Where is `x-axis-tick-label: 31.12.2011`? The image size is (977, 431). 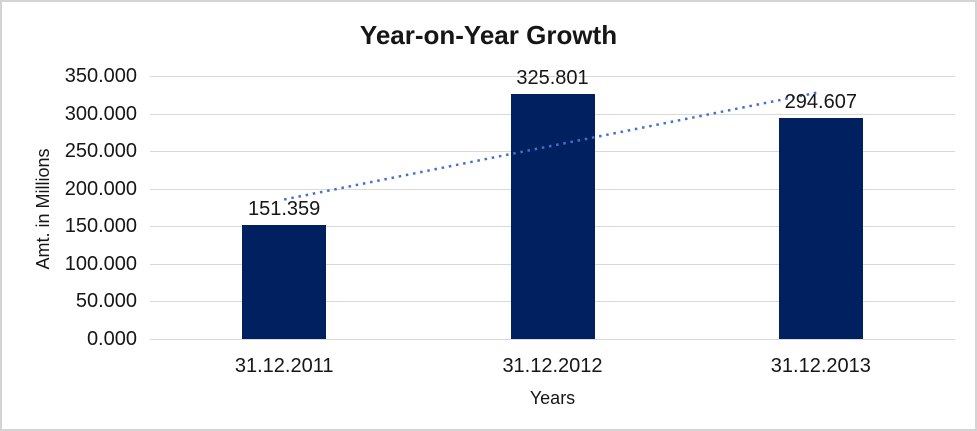 x-axis-tick-label: 31.12.2011 is located at coordinates (284, 366).